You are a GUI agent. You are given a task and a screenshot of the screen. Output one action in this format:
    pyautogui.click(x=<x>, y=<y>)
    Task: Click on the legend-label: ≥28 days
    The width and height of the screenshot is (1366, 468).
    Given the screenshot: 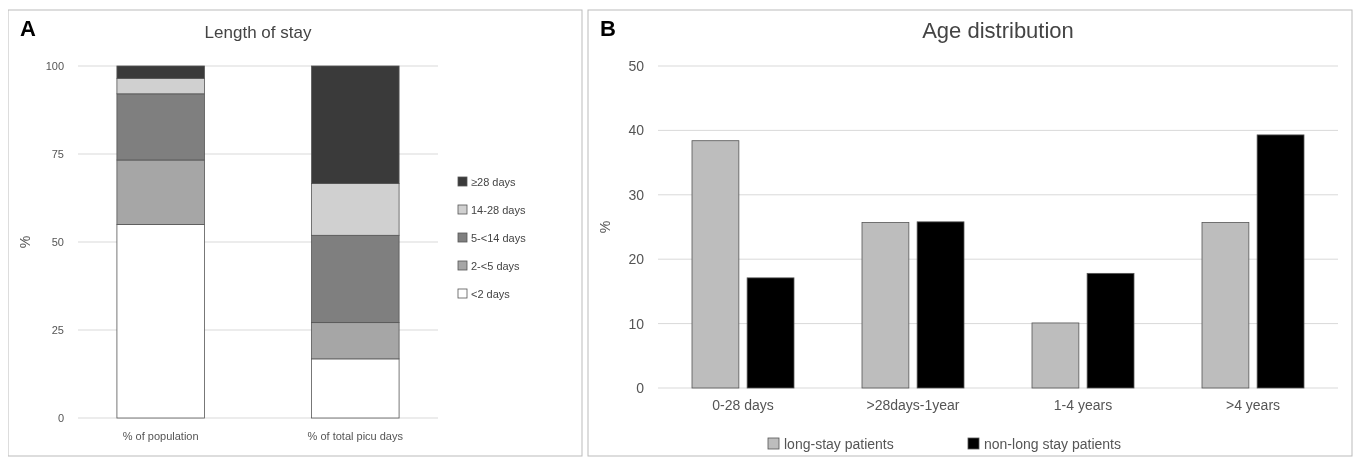 What is the action you would take?
    pyautogui.click(x=494, y=181)
    